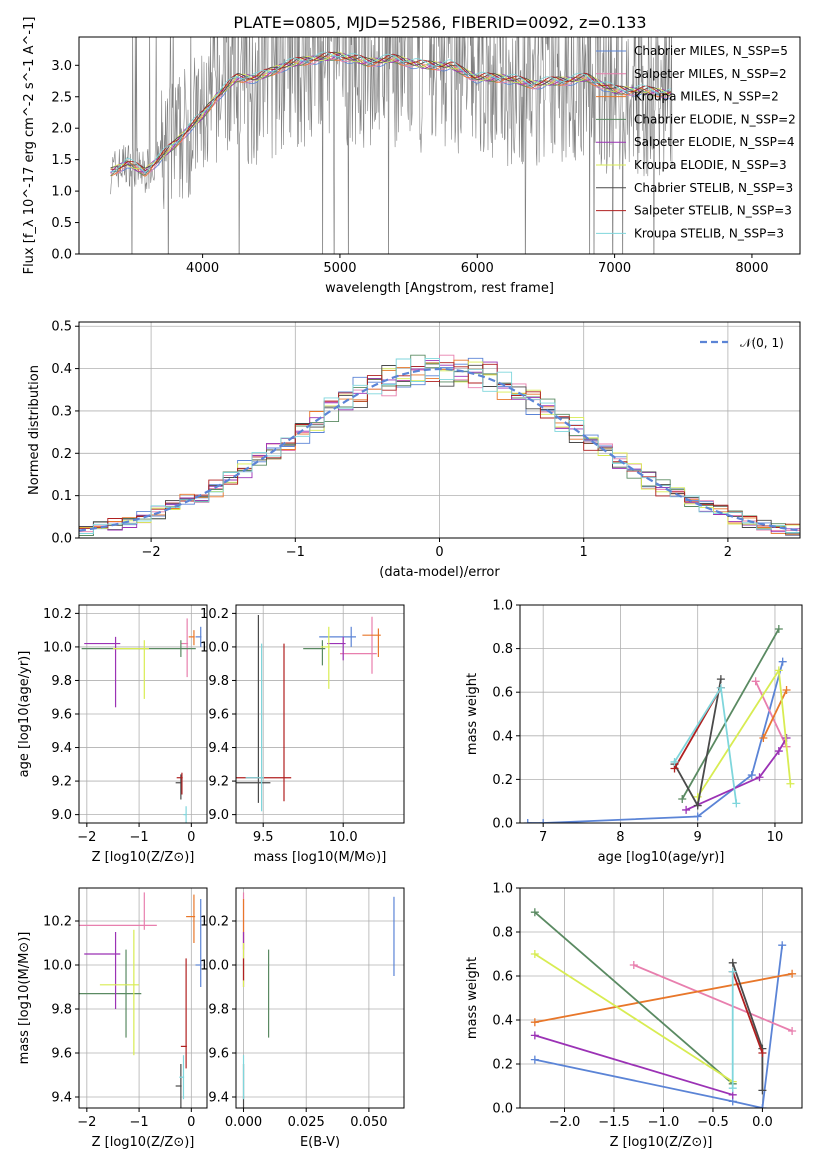  What do you see at coordinates (61, 1098) in the screenshot?
I see `y-tick-label: 9.4` at bounding box center [61, 1098].